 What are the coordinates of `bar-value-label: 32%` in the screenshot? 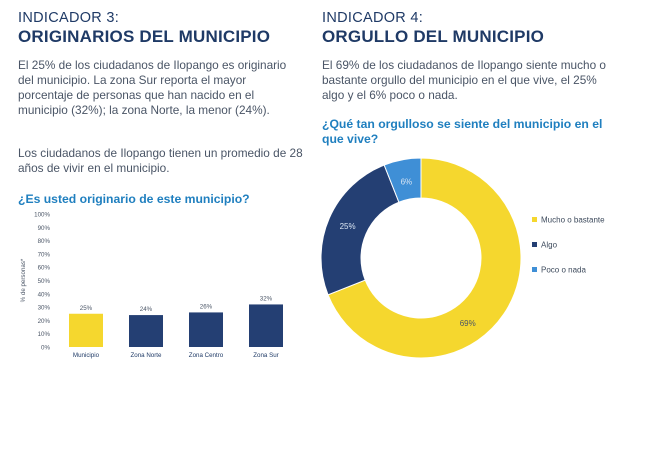 It's located at (266, 298).